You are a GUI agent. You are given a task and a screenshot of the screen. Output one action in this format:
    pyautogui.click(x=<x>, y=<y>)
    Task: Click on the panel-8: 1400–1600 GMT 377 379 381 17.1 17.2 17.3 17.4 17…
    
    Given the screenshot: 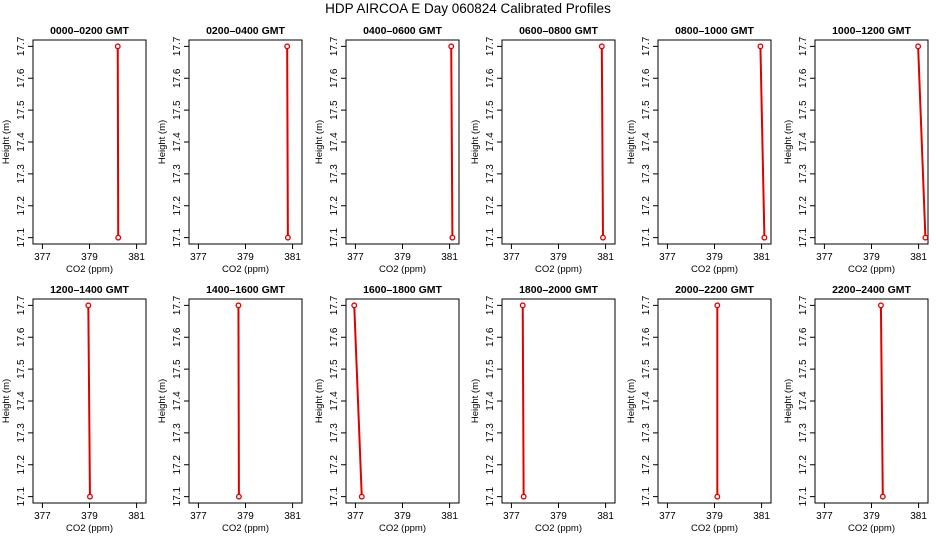 What is the action you would take?
    pyautogui.click(x=230, y=409)
    